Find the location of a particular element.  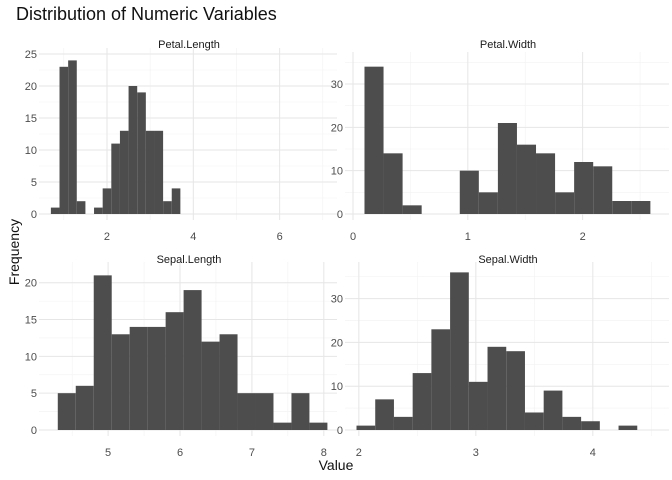

x-tick-label: 8 is located at coordinates (324, 453).